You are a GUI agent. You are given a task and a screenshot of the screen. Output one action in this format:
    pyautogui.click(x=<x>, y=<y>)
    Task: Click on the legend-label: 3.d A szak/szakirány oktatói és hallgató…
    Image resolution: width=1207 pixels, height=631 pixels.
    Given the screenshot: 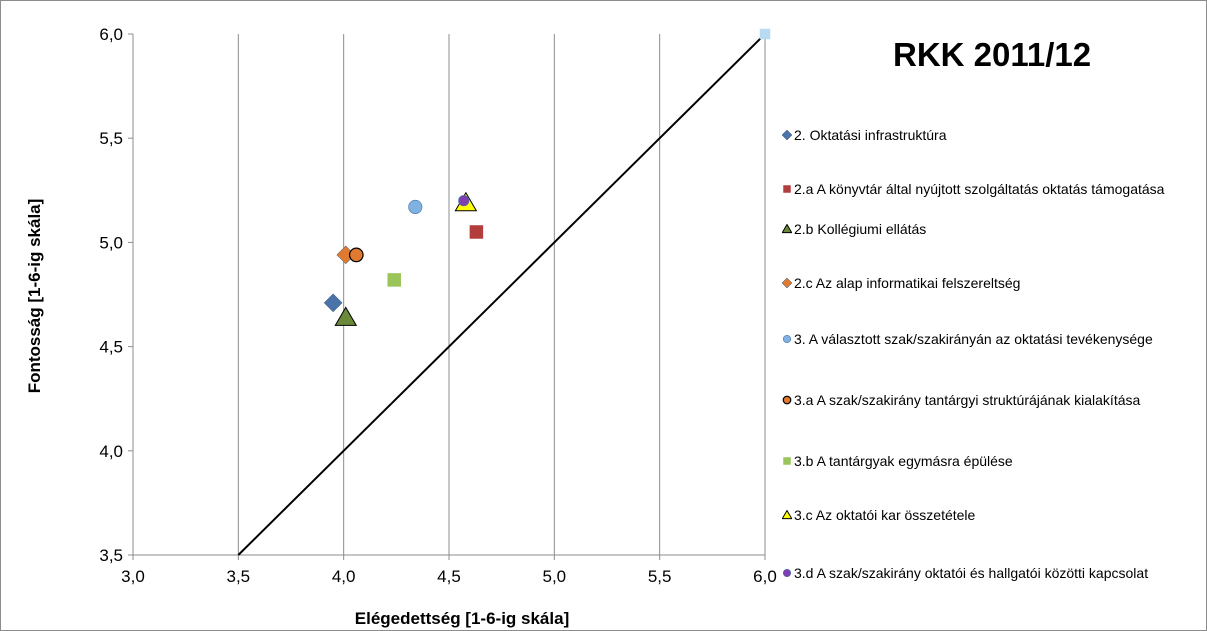 What is the action you would take?
    pyautogui.click(x=971, y=573)
    